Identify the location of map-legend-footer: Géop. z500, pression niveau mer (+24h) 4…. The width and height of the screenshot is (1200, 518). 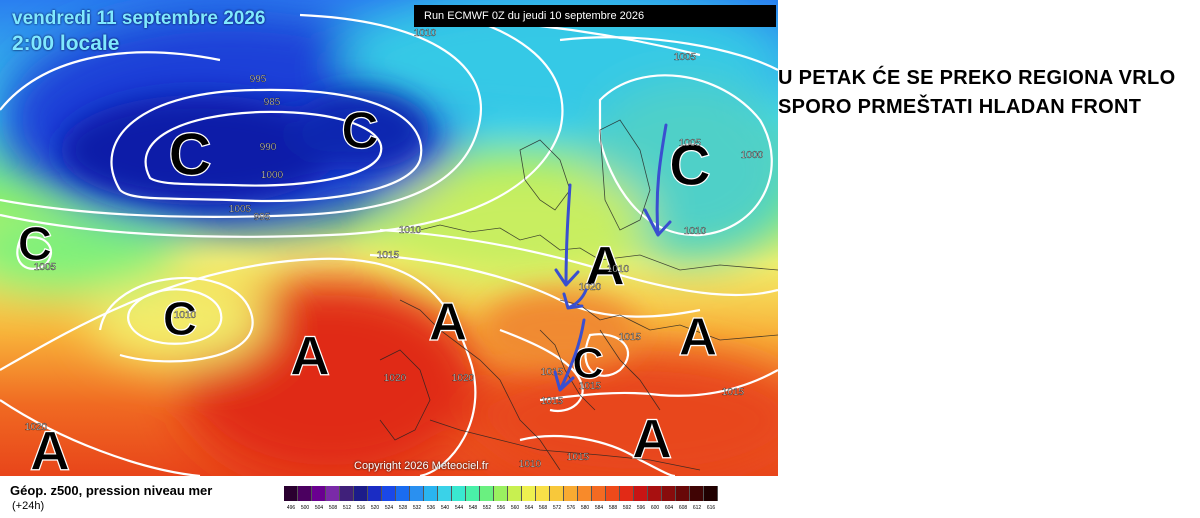
(389, 497).